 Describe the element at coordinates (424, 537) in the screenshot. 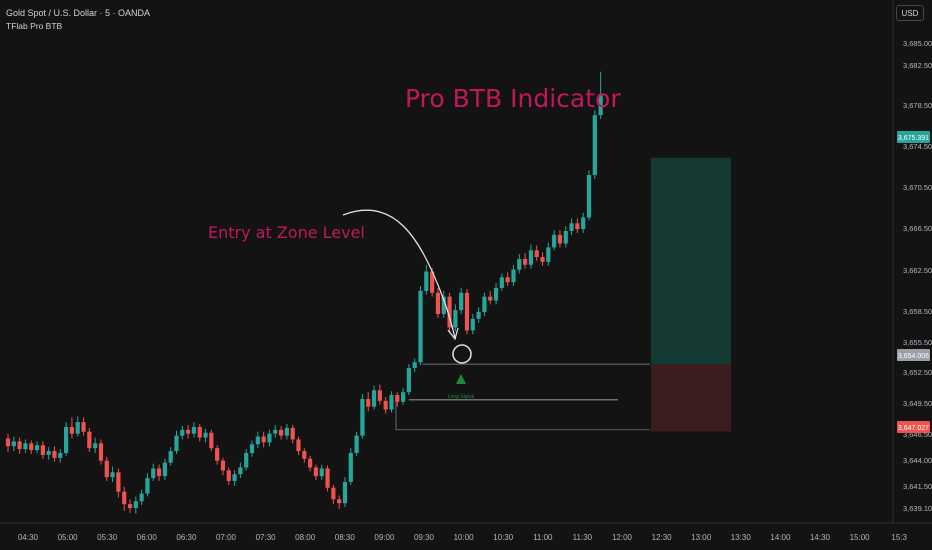

I see `time-tick-label: 09:30` at that location.